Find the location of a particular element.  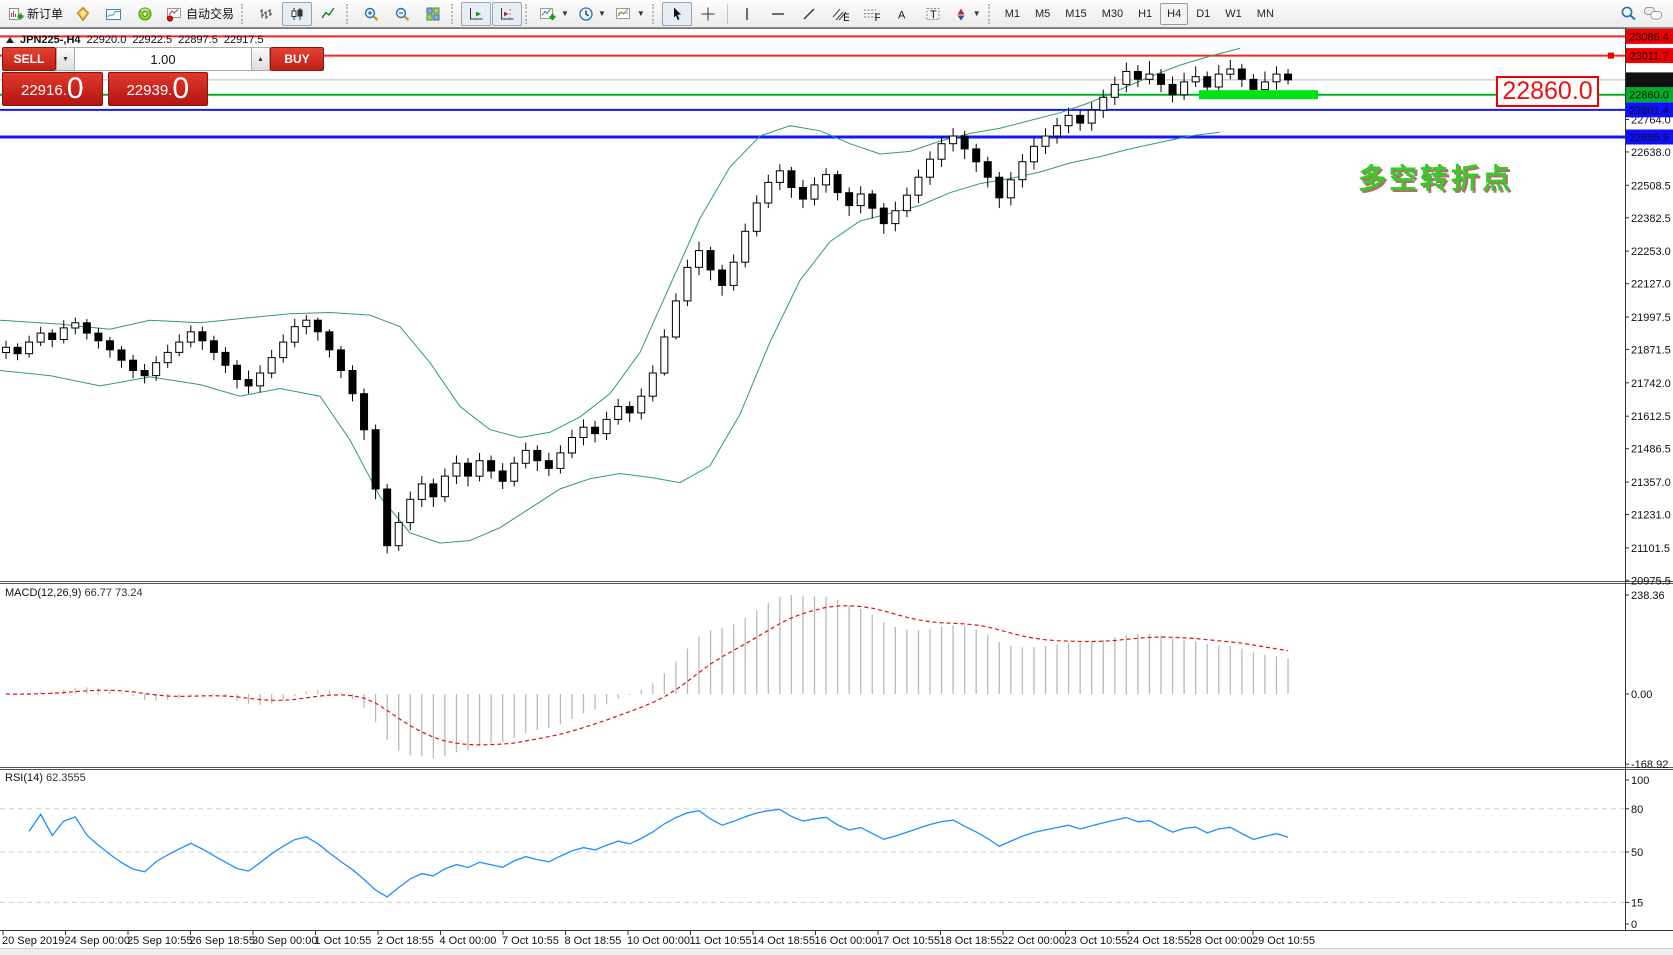

svg-text: 15 is located at coordinates (1637, 903).